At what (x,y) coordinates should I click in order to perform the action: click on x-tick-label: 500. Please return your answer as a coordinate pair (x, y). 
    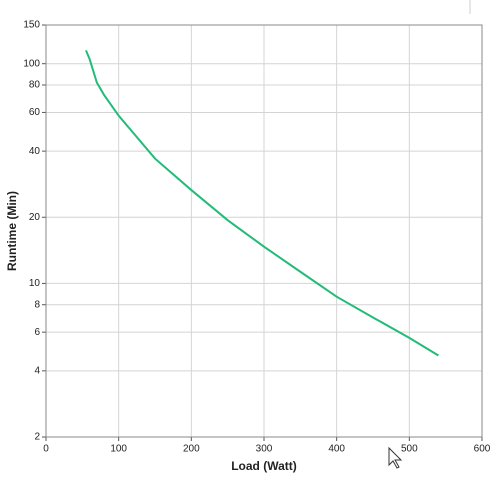
    Looking at the image, I should click on (409, 449).